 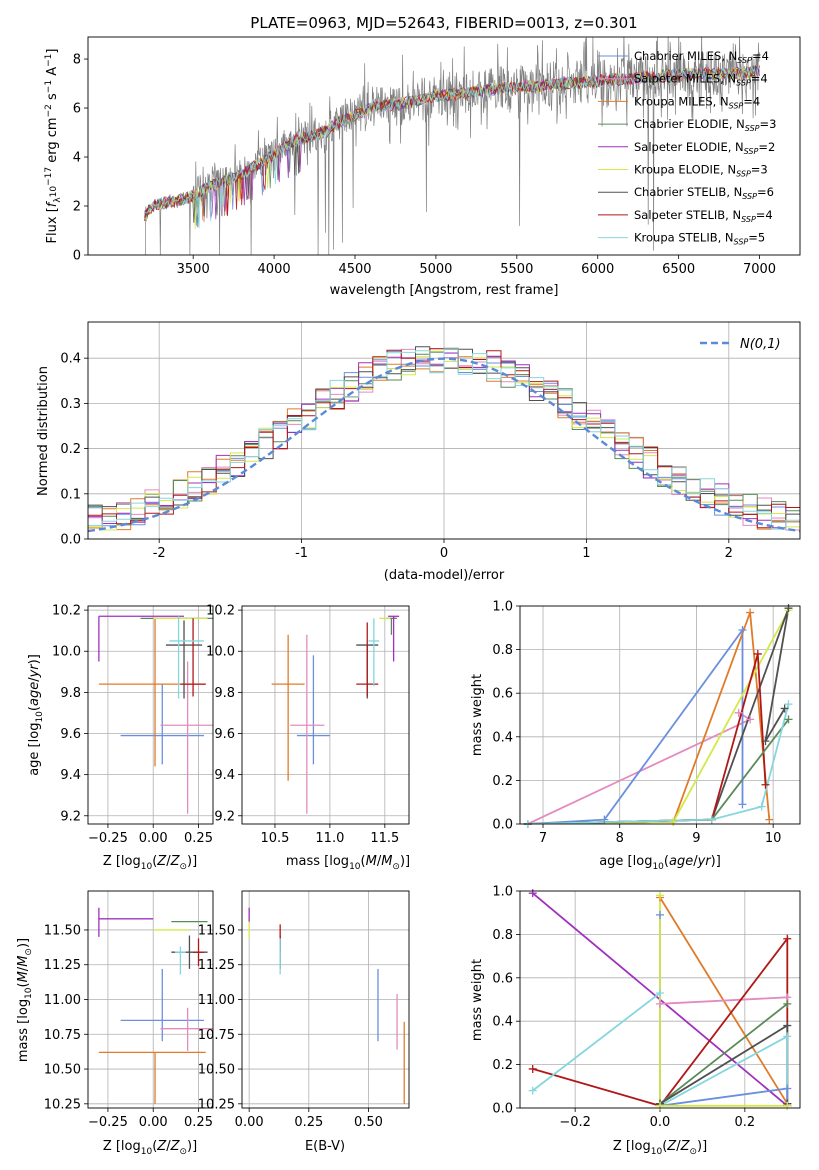 I want to click on marker-chabrier_elodie, so click(x=788, y=719).